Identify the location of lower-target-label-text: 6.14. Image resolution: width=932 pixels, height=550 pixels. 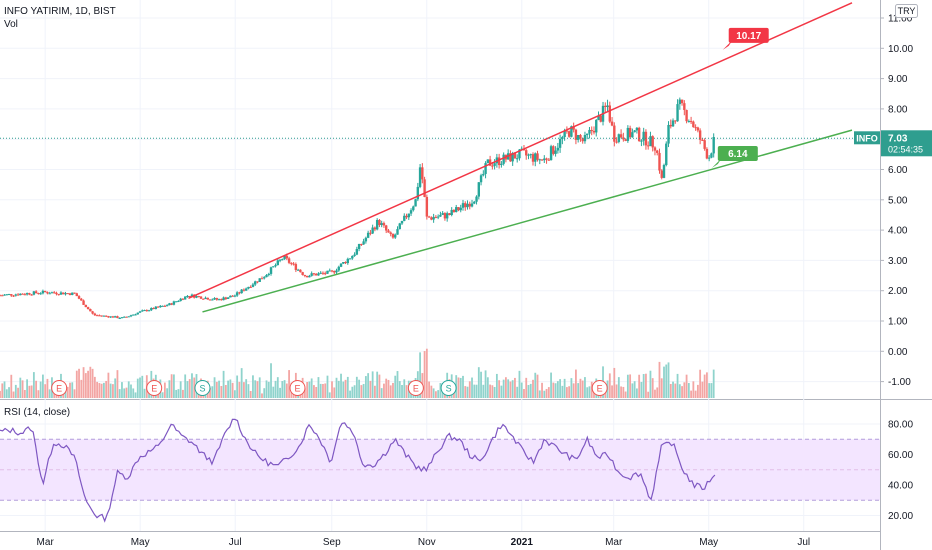
(738, 154).